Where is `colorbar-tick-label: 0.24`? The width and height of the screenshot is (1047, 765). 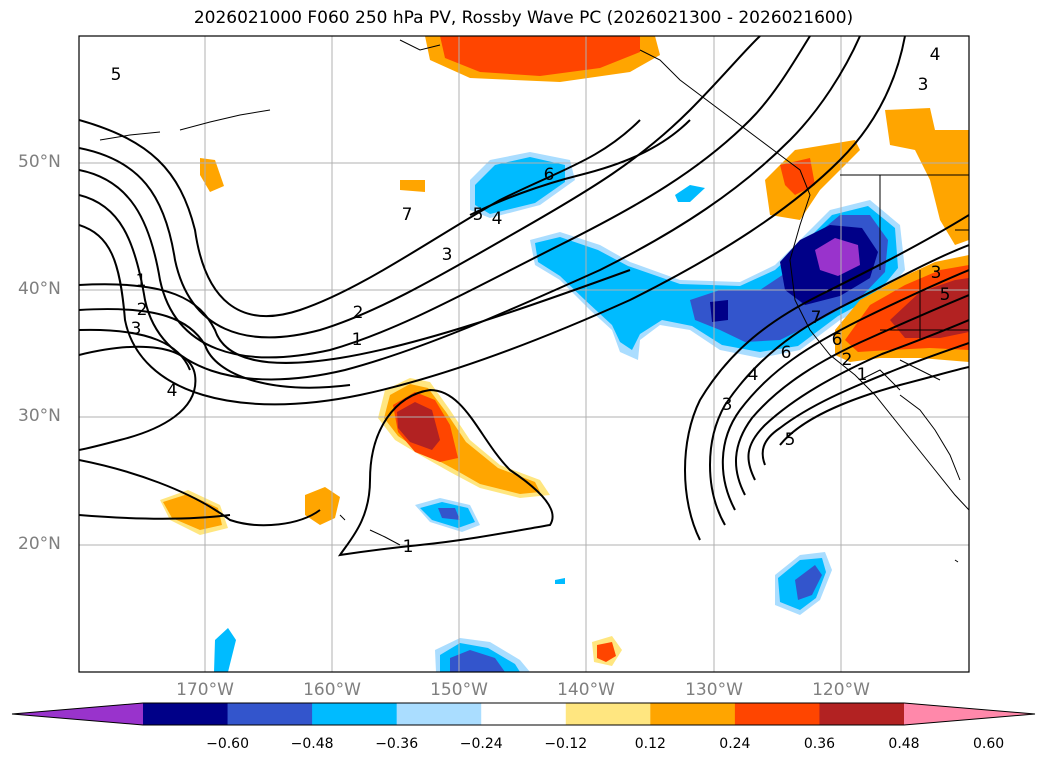 colorbar-tick-label: 0.24 is located at coordinates (735, 744).